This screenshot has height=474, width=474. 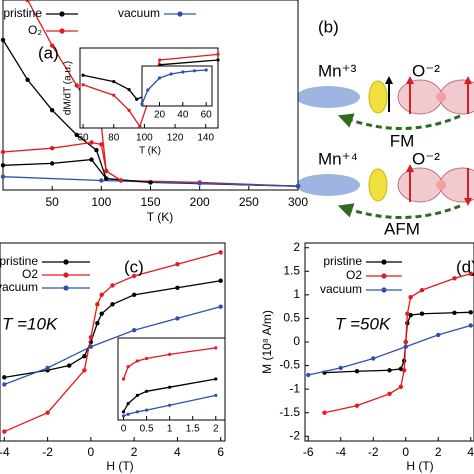 What do you see at coordinates (91, 452) in the screenshot?
I see `x-tick-label: 0` at bounding box center [91, 452].